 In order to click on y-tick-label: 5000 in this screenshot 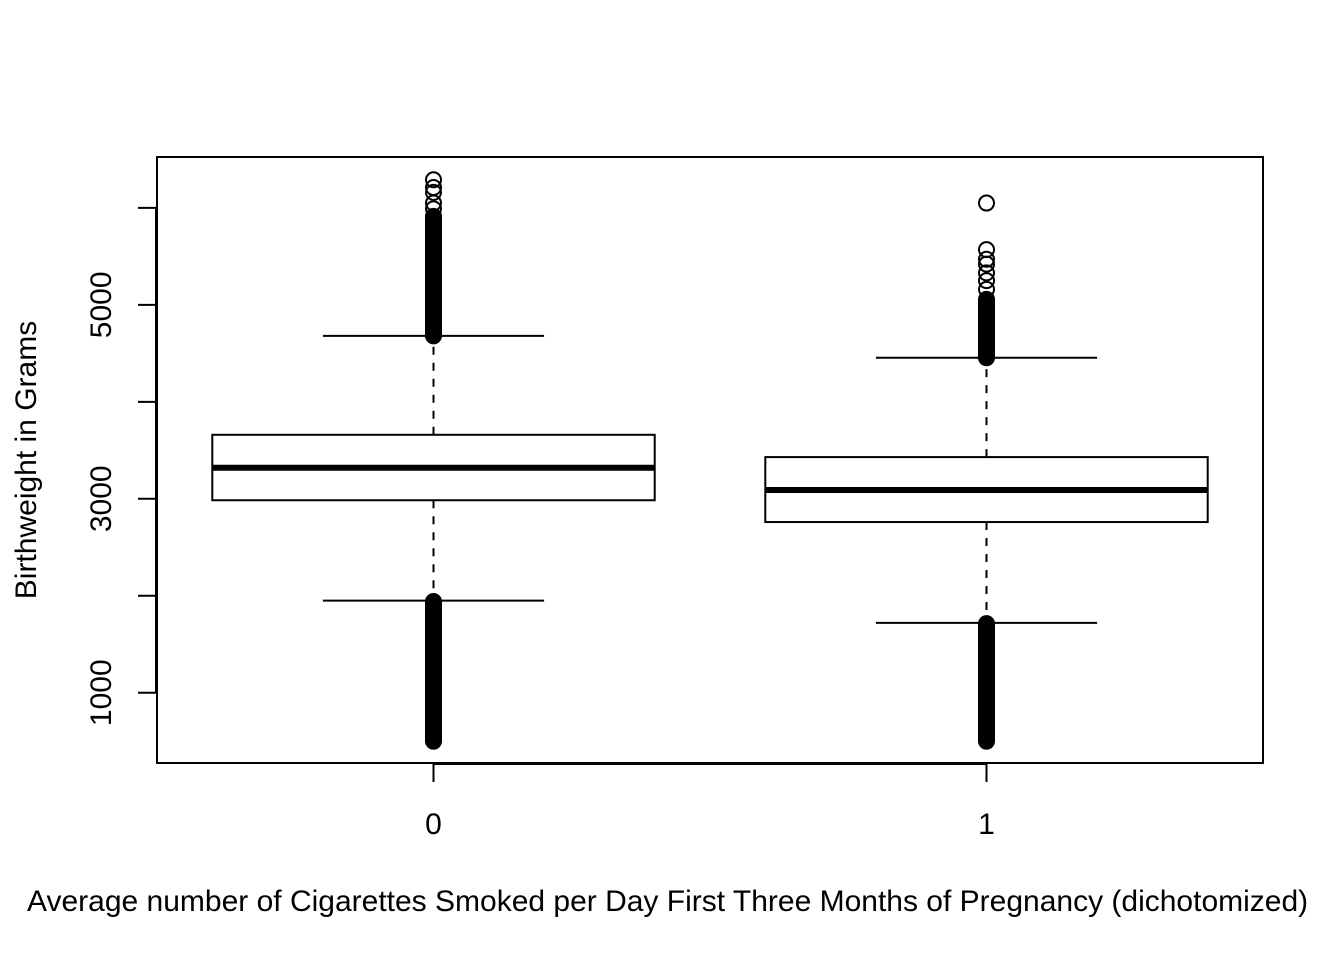, I will do `click(101, 304)`.